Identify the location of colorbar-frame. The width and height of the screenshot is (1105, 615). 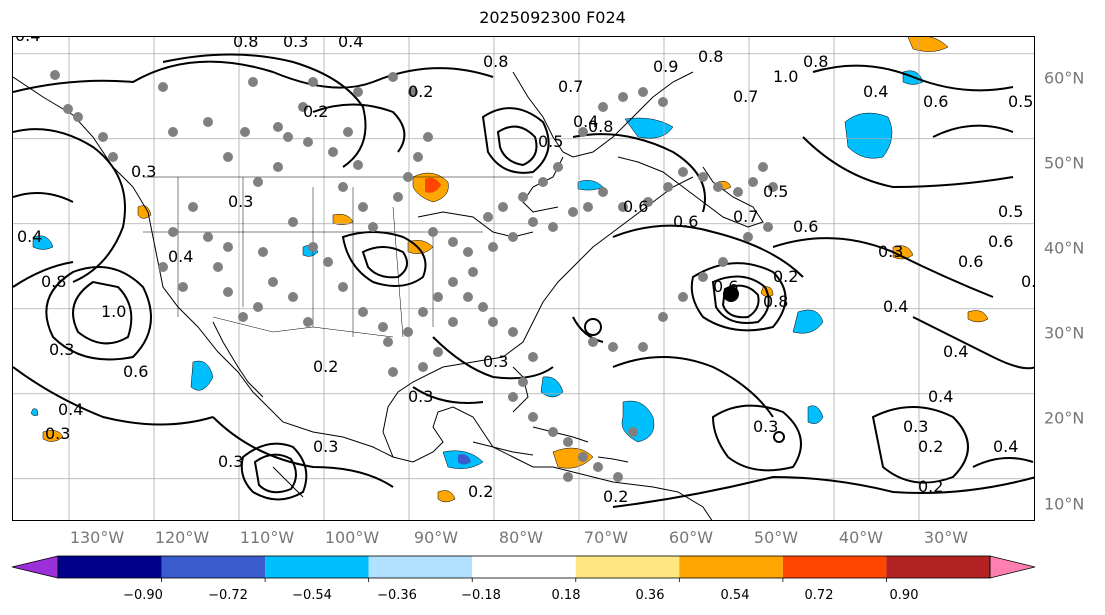
(524, 567).